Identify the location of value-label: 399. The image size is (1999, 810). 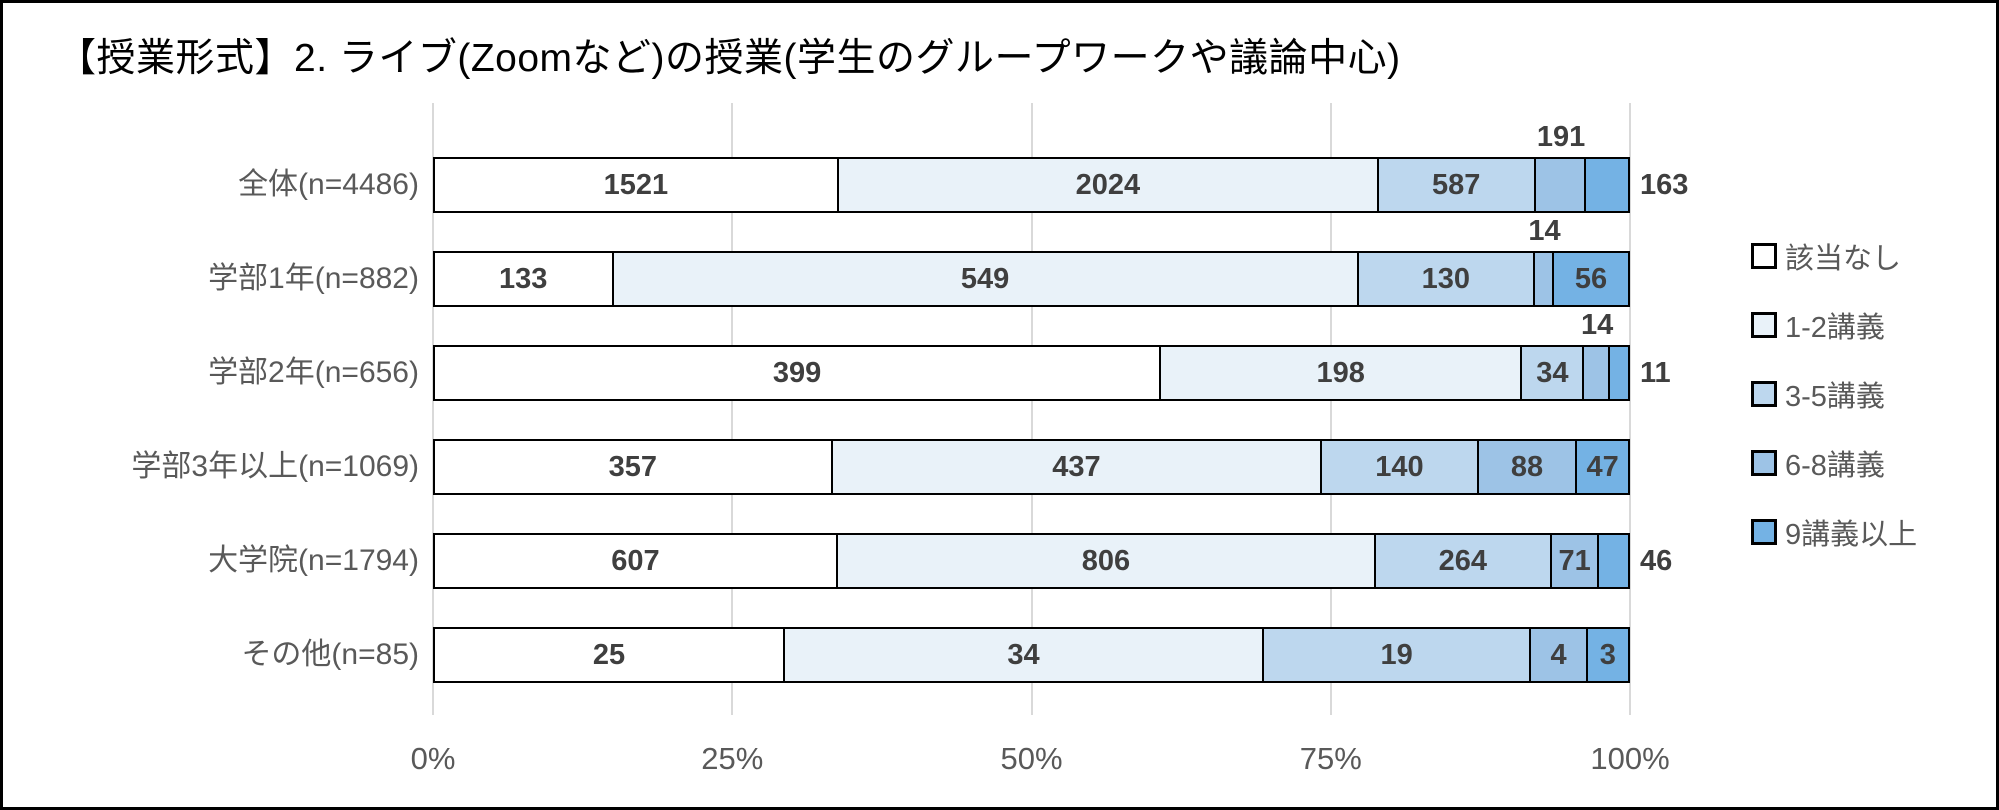
(797, 372).